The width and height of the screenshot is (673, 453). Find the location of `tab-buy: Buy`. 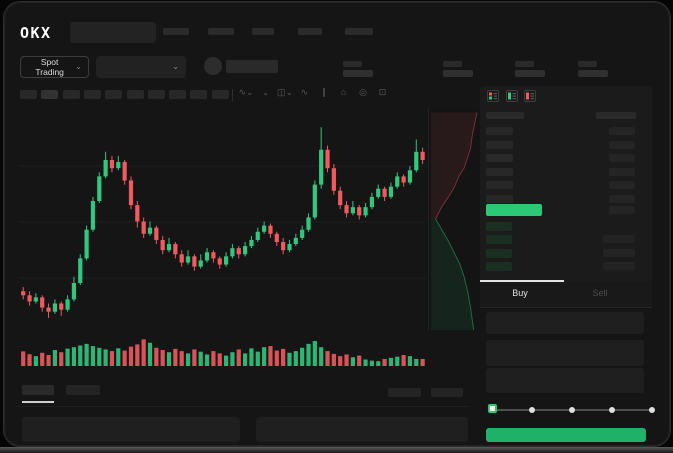

tab-buy: Buy is located at coordinates (520, 293).